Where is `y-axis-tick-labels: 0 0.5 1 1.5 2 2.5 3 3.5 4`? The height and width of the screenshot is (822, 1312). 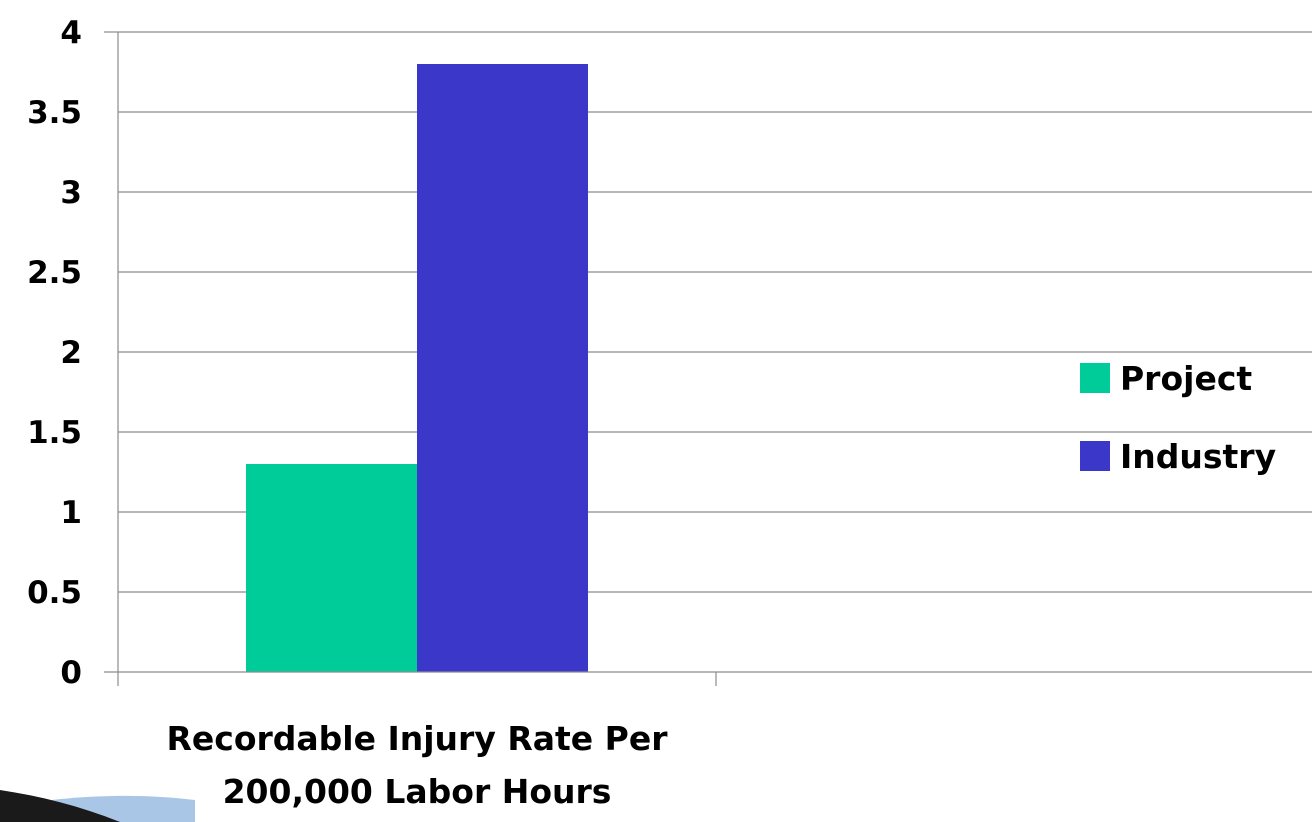
y-axis-tick-labels: 0 0.5 1 1.5 2 2.5 3 3.5 4 is located at coordinates (54, 353).